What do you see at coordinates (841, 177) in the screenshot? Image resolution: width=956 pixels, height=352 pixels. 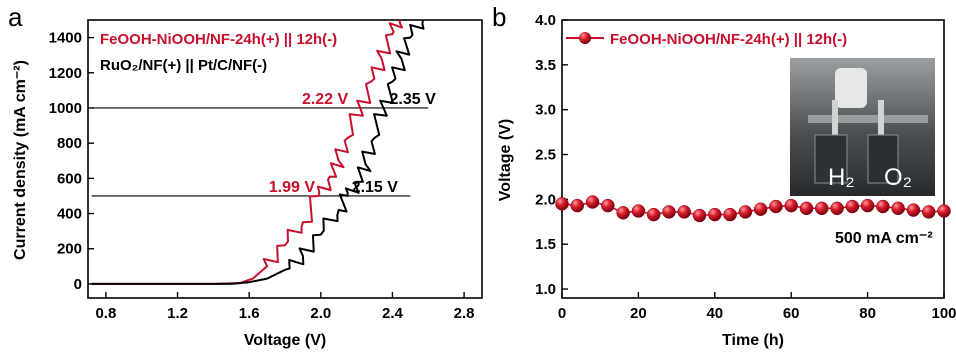 I see `inset-h2-label: H₂` at bounding box center [841, 177].